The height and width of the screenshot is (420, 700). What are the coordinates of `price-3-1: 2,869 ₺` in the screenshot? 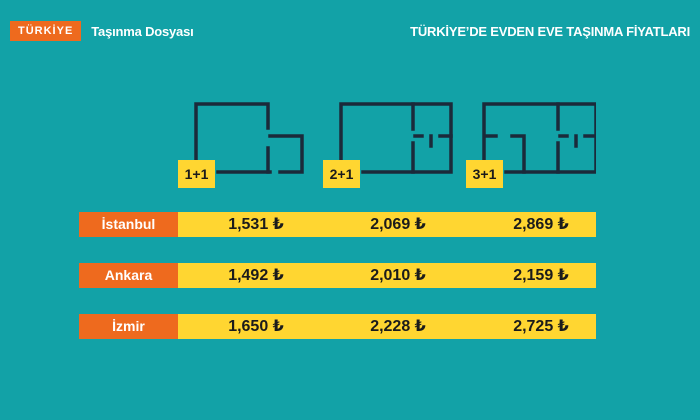 It's located at (541, 224).